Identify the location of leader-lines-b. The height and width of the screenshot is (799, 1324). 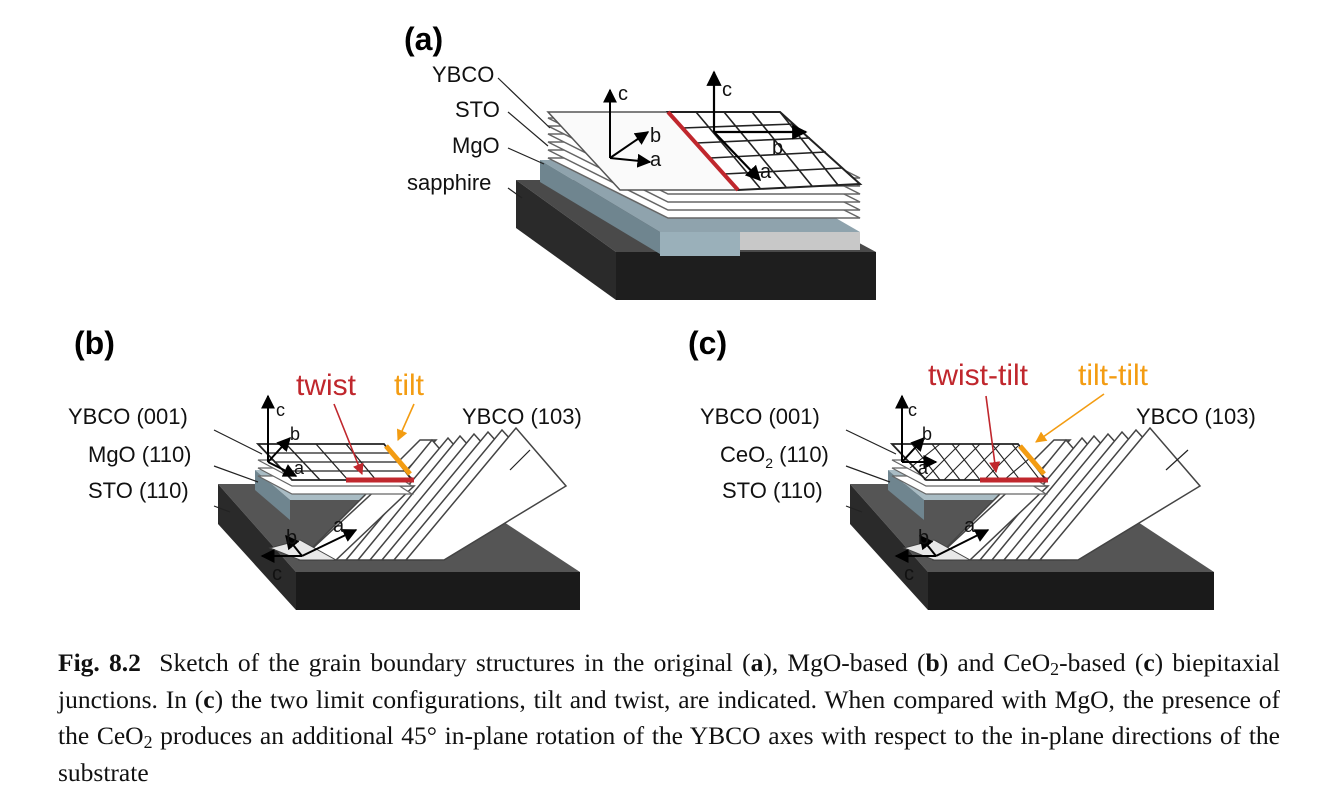
(372, 471).